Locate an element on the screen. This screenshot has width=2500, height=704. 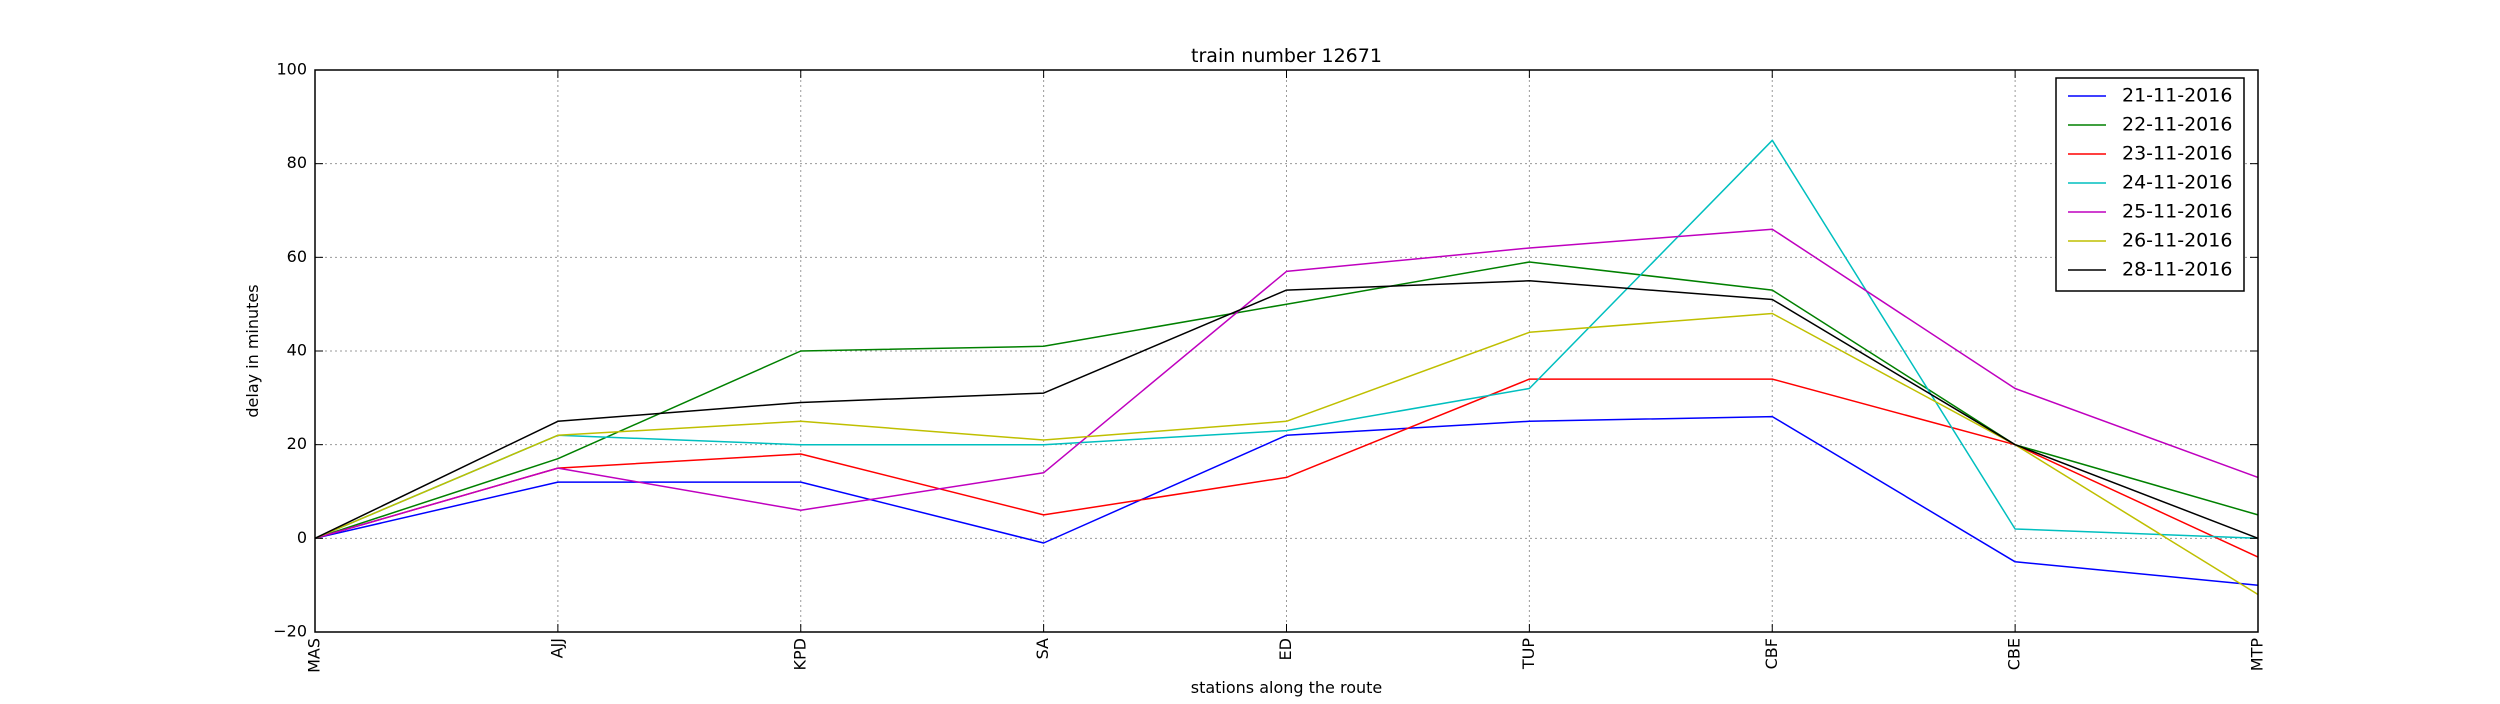
y-tick-label: 40 is located at coordinates (297, 350).